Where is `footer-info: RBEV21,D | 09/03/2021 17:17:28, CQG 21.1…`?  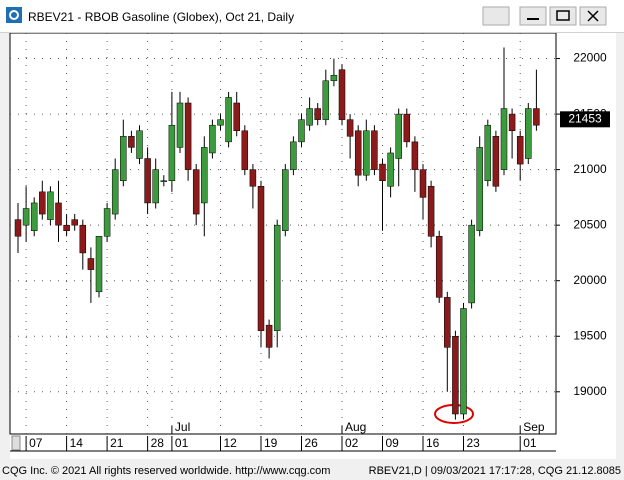 footer-info: RBEV21,D | 09/03/2021 17:17:28, CQG 21.1… is located at coordinates (494, 471).